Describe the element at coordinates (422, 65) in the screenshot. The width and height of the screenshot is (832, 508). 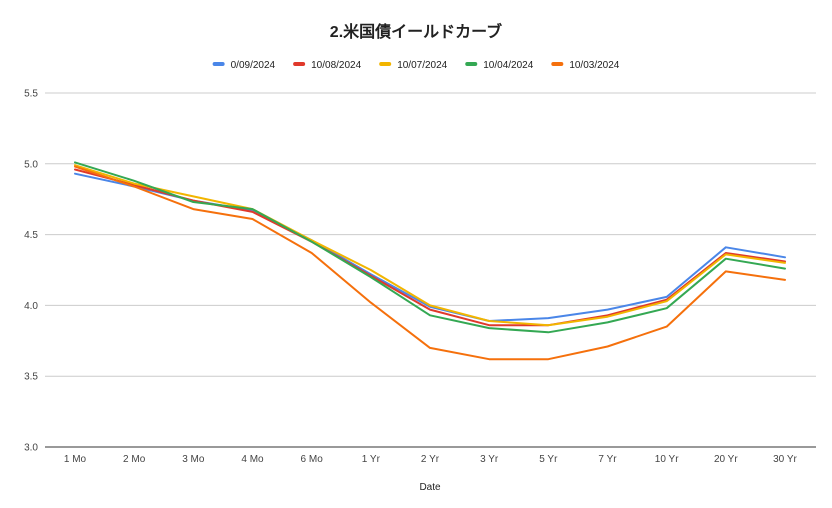
I see `legend-label: 10/07/2024` at that location.